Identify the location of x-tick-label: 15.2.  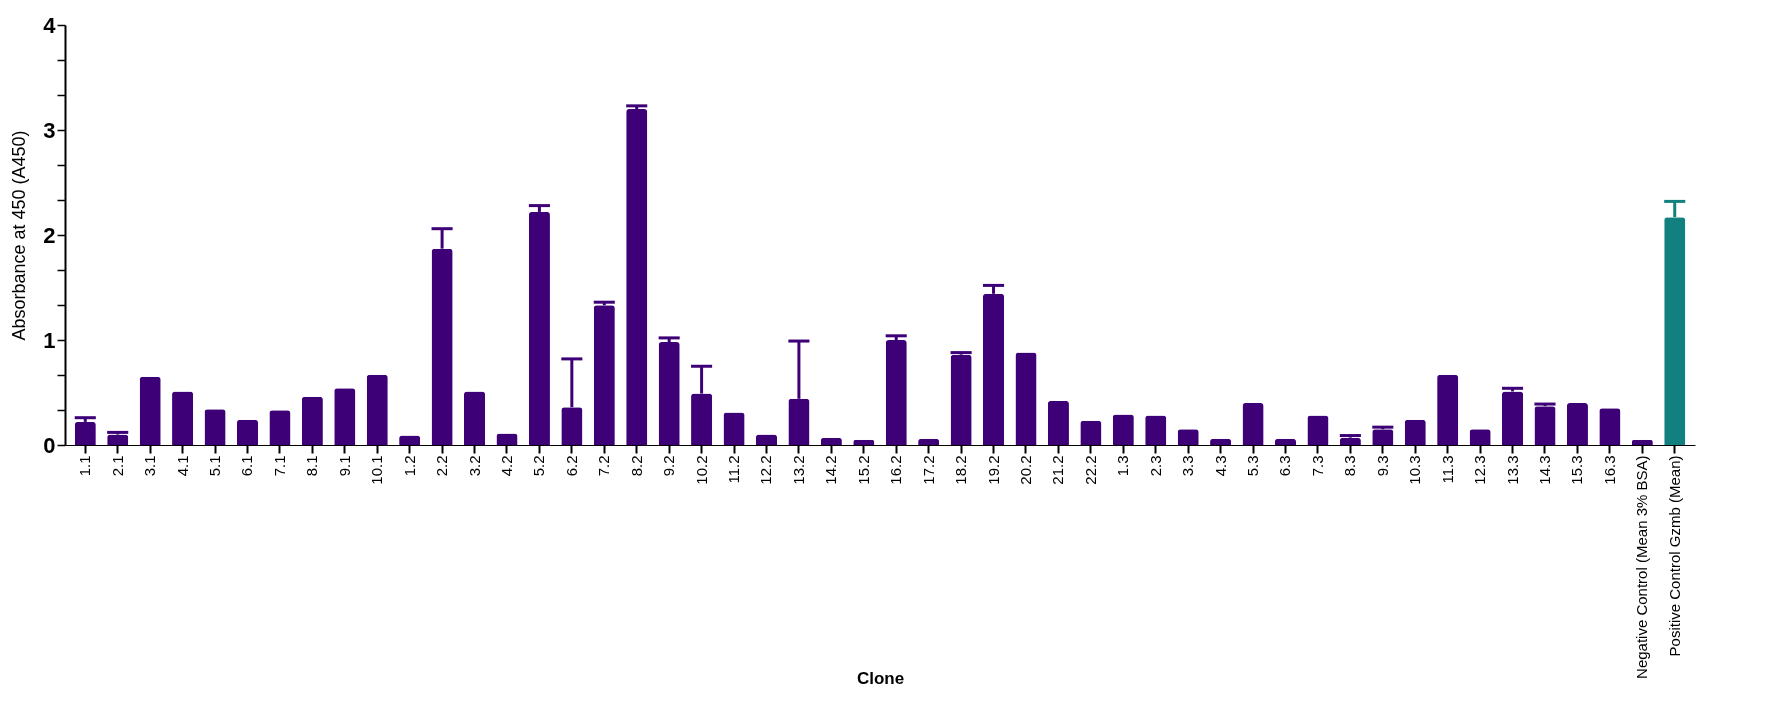
(863, 470).